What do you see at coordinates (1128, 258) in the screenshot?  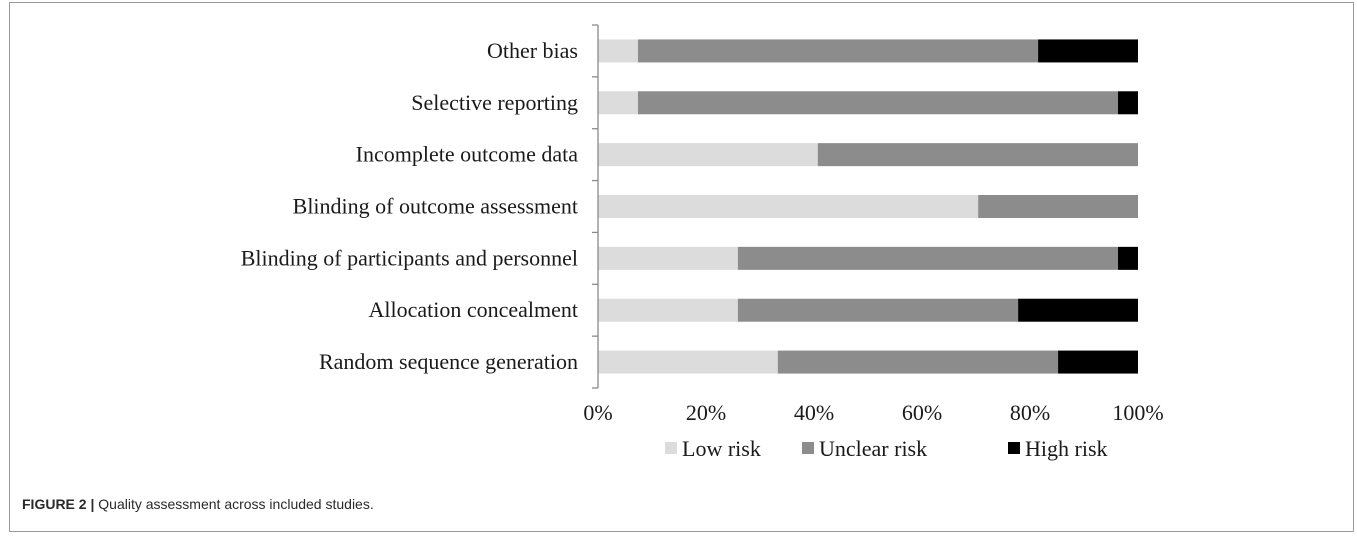 I see `bar-blinding-of-participants-and-personnel-high-risk` at bounding box center [1128, 258].